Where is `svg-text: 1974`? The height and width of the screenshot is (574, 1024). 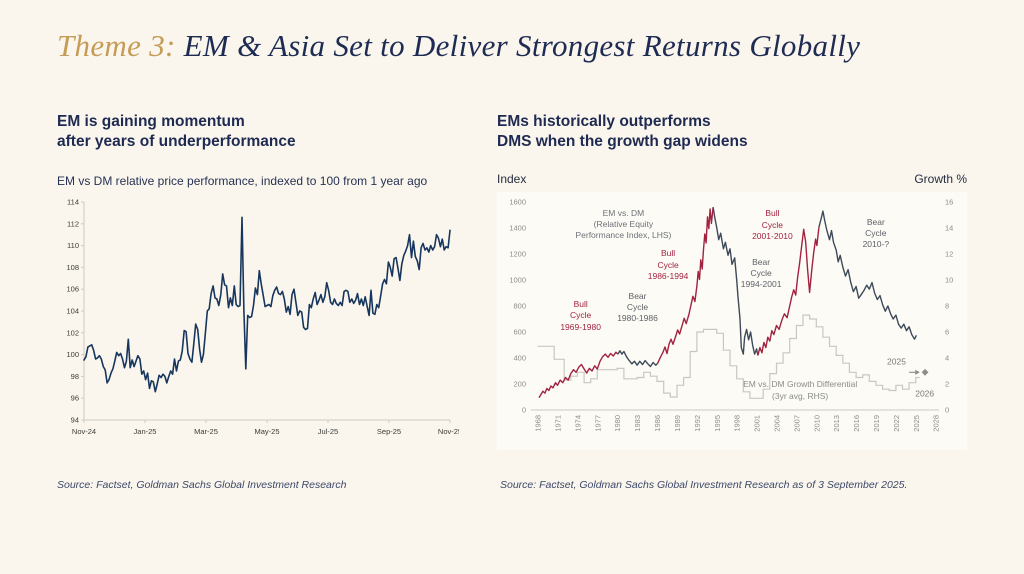
svg-text: 1974 is located at coordinates (577, 423).